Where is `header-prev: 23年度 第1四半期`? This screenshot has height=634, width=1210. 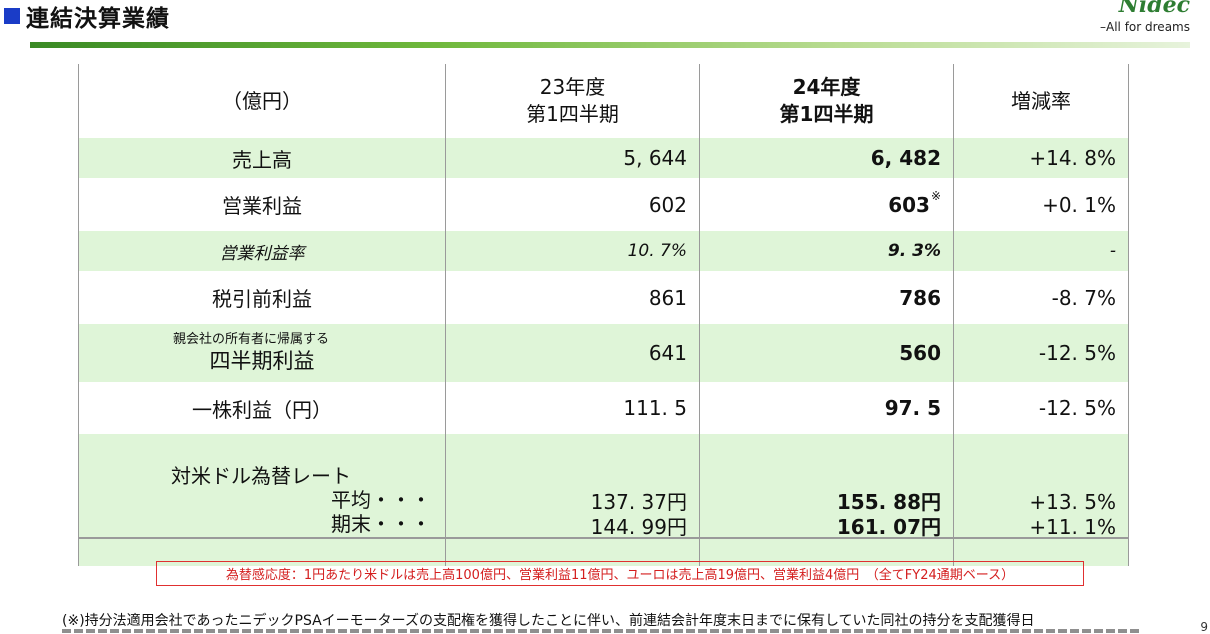 header-prev: 23年度 第1四半期 is located at coordinates (572, 101).